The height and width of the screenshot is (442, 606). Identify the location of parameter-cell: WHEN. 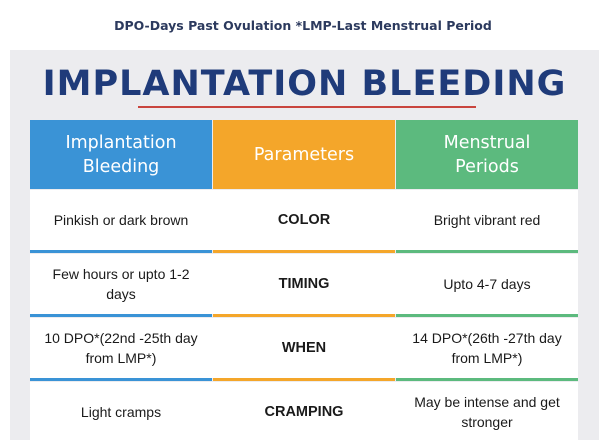
(304, 348).